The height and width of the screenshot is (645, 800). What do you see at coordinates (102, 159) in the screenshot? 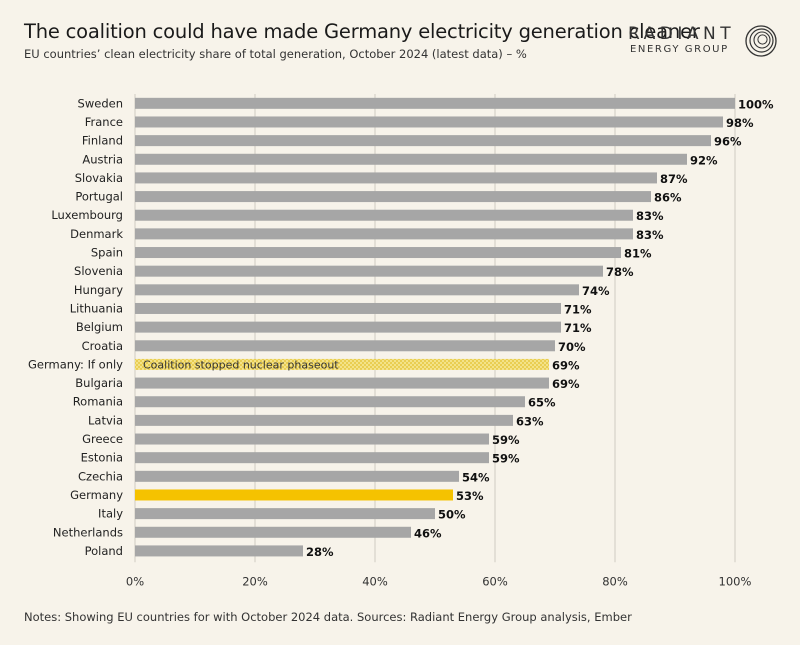
I see `category-label: Austria` at bounding box center [102, 159].